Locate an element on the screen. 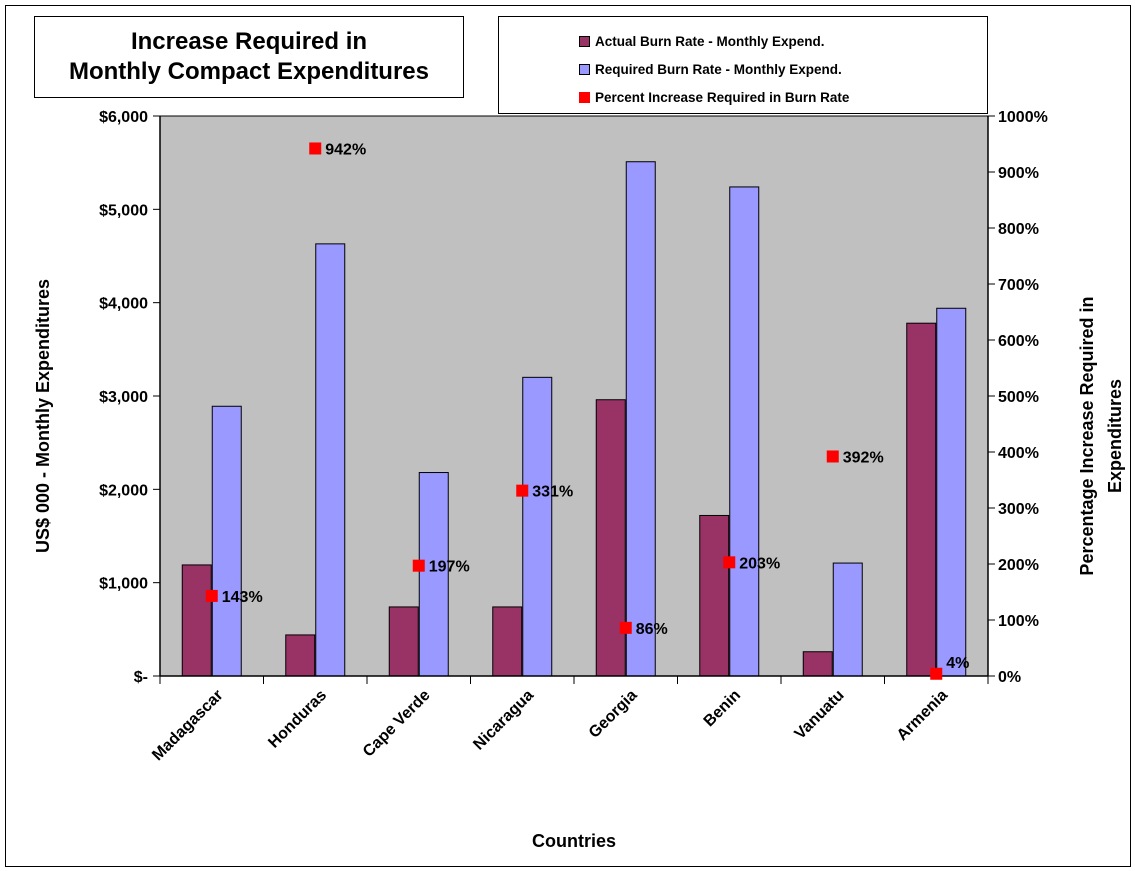 The image size is (1135, 871). marker-percent-armenia is located at coordinates (936, 673).